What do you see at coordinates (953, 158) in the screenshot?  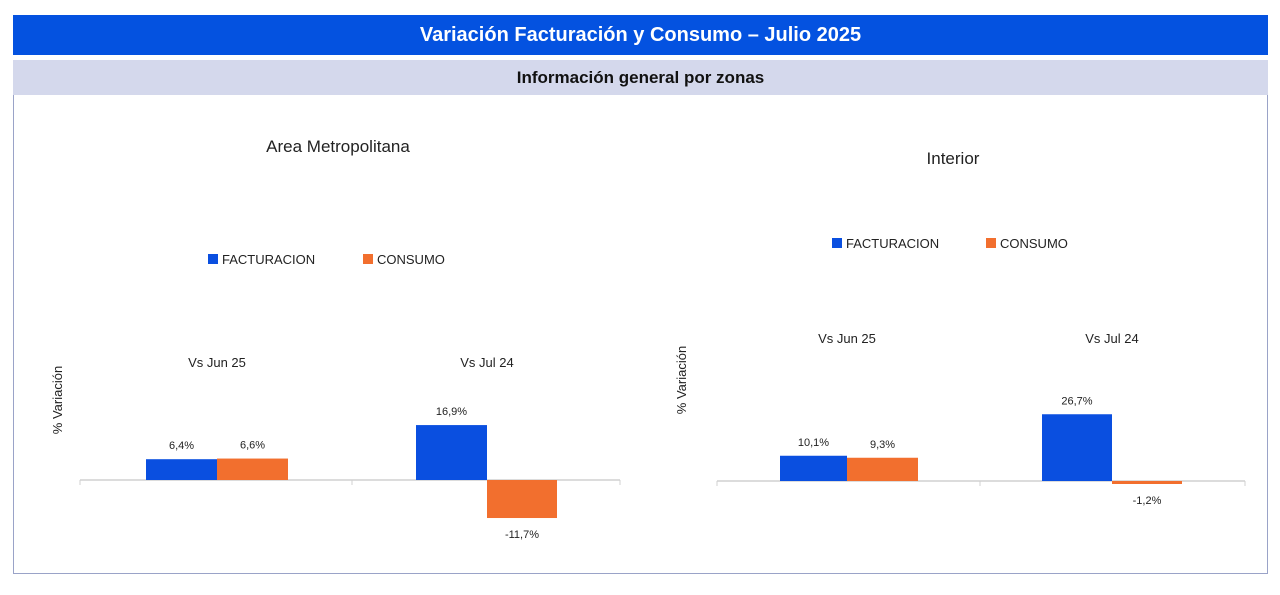 I see `chart-title: Interior` at bounding box center [953, 158].